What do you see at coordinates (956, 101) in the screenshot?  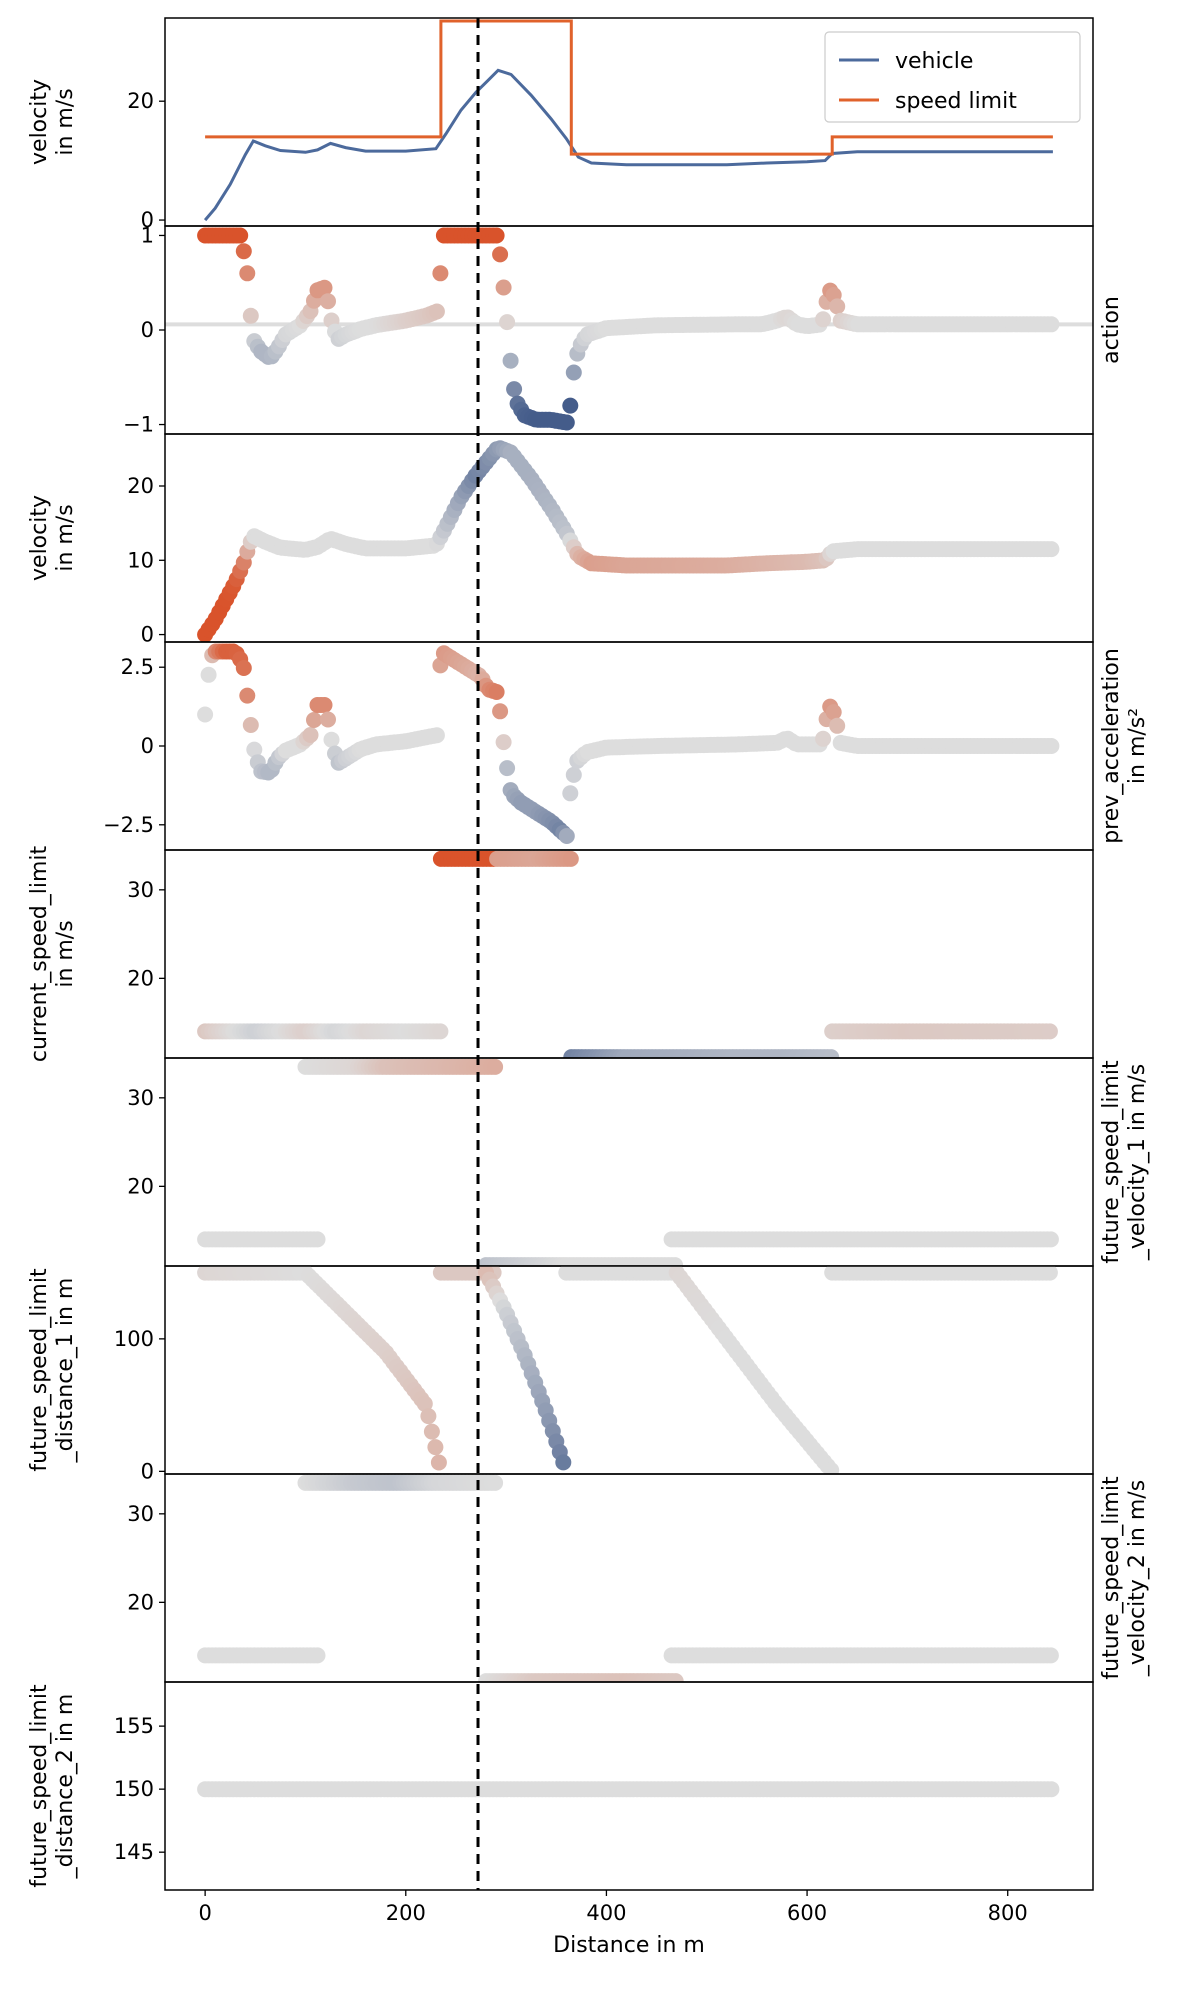 I see `legend-label: speed limit` at bounding box center [956, 101].